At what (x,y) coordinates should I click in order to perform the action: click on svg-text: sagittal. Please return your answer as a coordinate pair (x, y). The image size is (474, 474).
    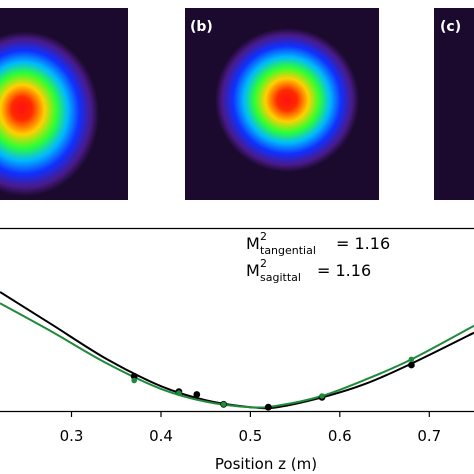
    Looking at the image, I should click on (280, 277).